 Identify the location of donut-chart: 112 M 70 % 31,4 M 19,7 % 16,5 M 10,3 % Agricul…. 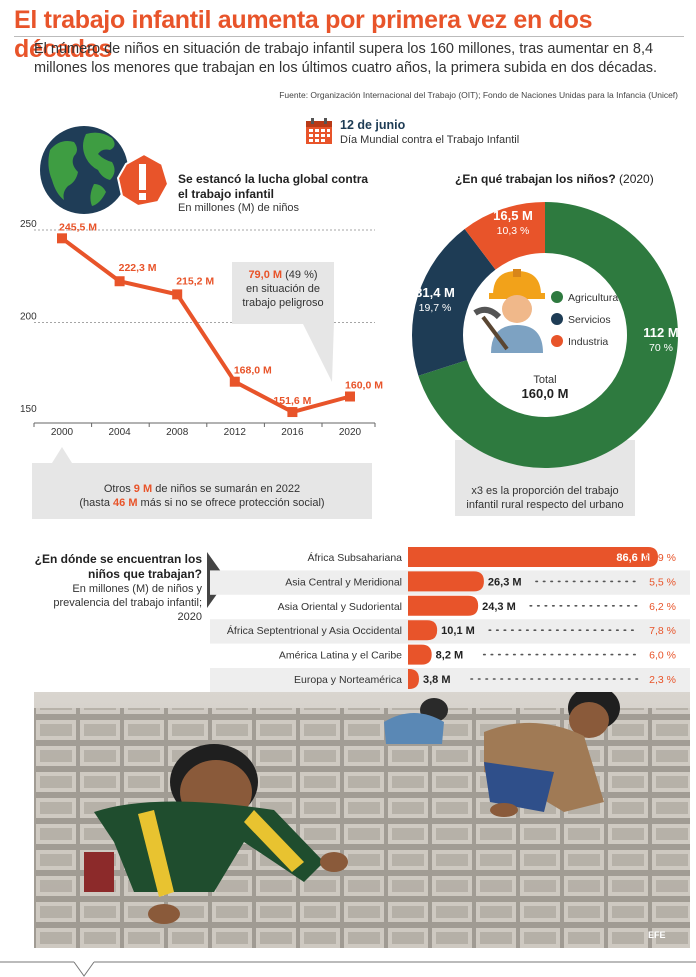
(545, 335).